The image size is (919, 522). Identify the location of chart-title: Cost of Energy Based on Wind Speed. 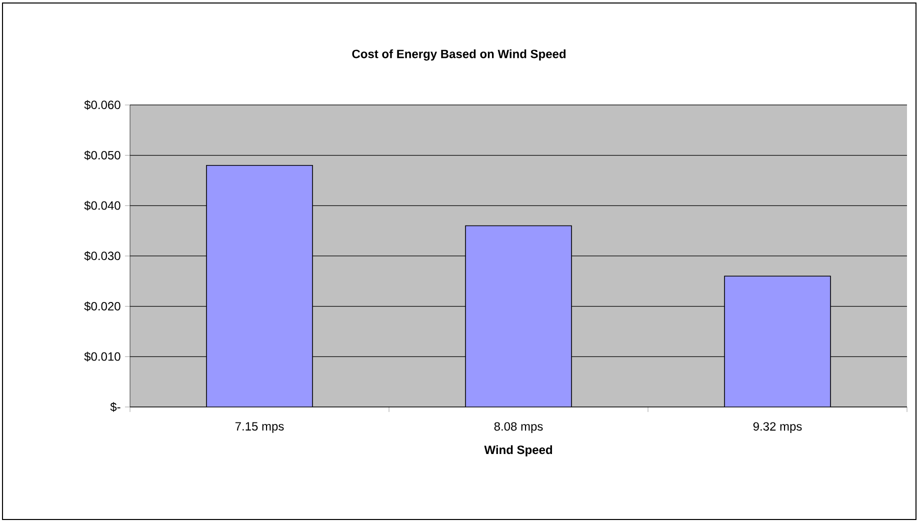
(459, 55).